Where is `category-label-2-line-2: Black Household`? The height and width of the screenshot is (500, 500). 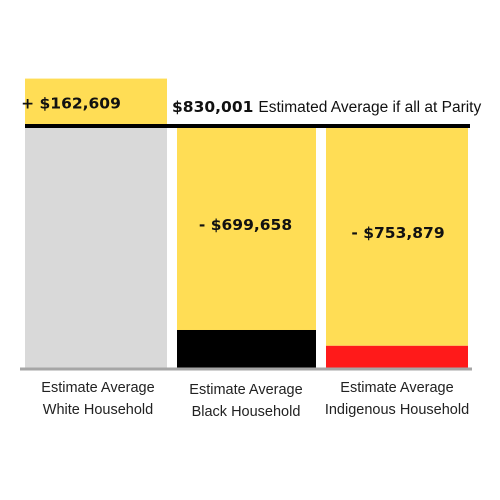
category-label-2-line-2: Black Household is located at coordinates (246, 412).